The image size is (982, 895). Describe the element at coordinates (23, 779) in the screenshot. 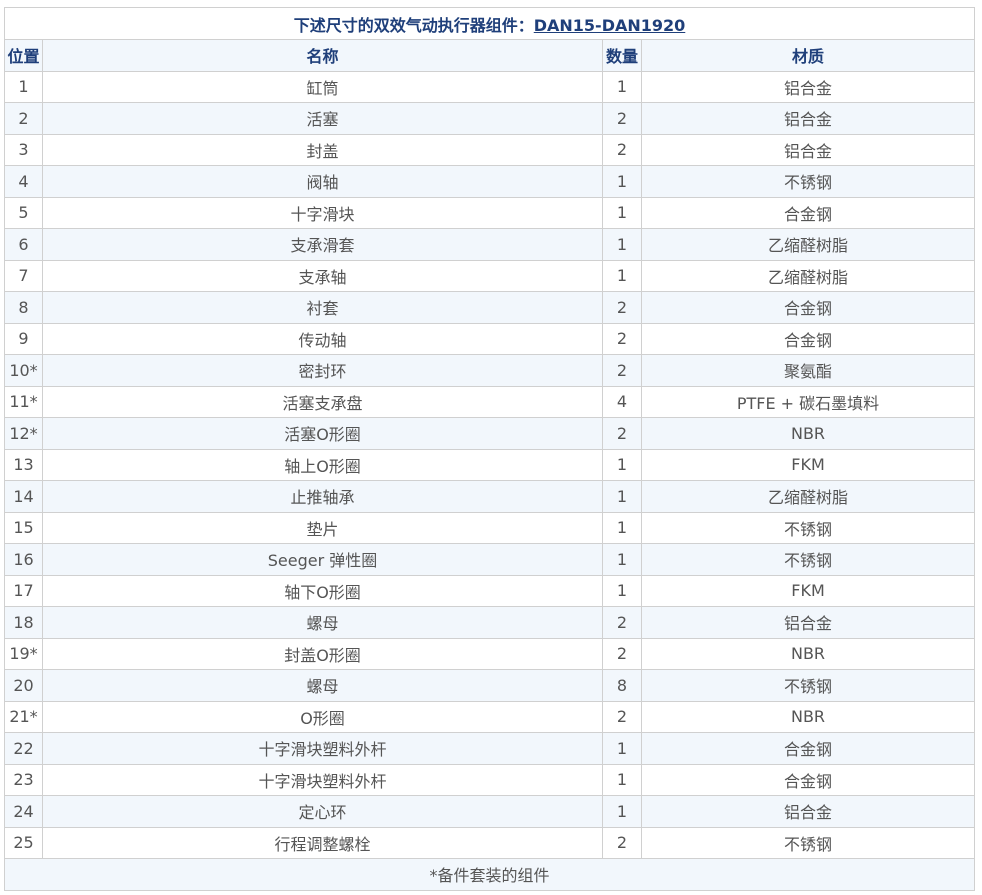

I see `cell-position: 23` at that location.